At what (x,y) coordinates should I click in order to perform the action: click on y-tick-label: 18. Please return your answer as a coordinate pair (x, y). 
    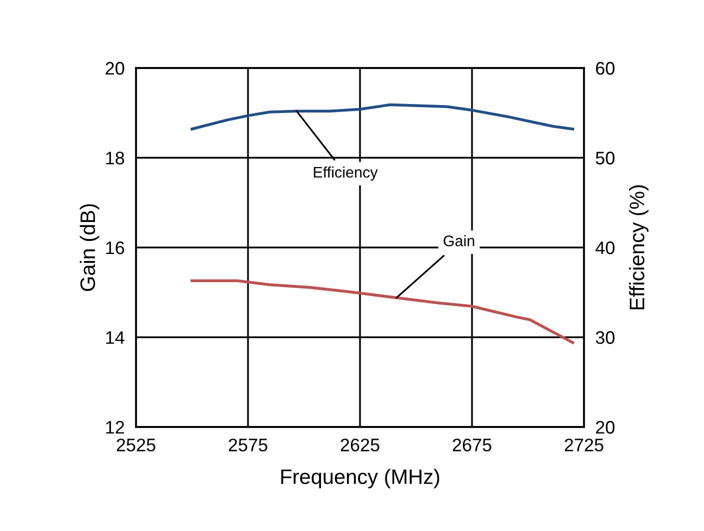
    Looking at the image, I should click on (115, 158).